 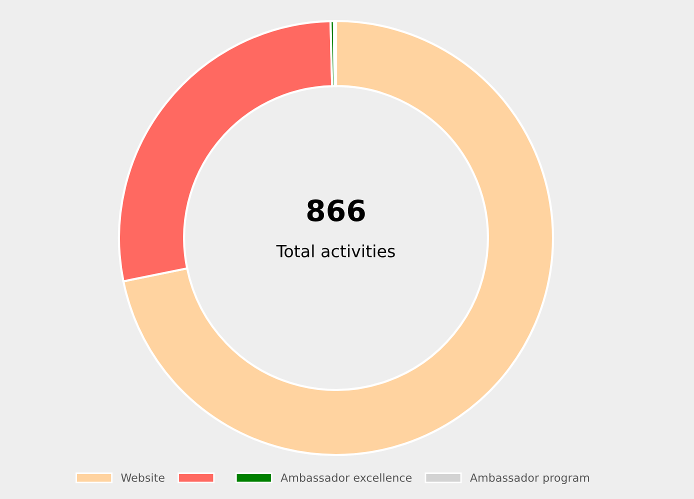 What do you see at coordinates (335, 251) in the screenshot?
I see `text: Total activities` at bounding box center [335, 251].